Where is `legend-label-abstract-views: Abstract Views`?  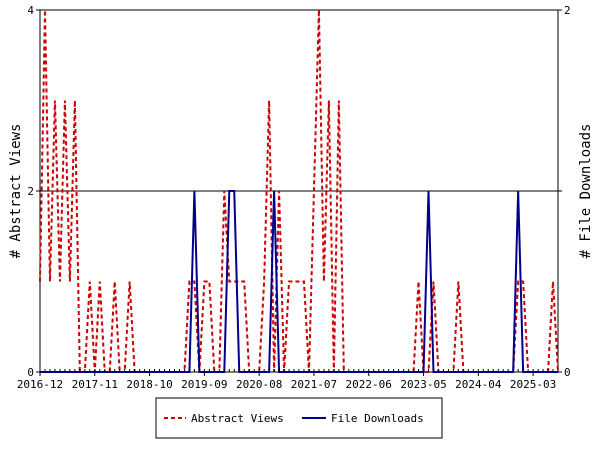 legend-label-abstract-views: Abstract Views is located at coordinates (237, 418).